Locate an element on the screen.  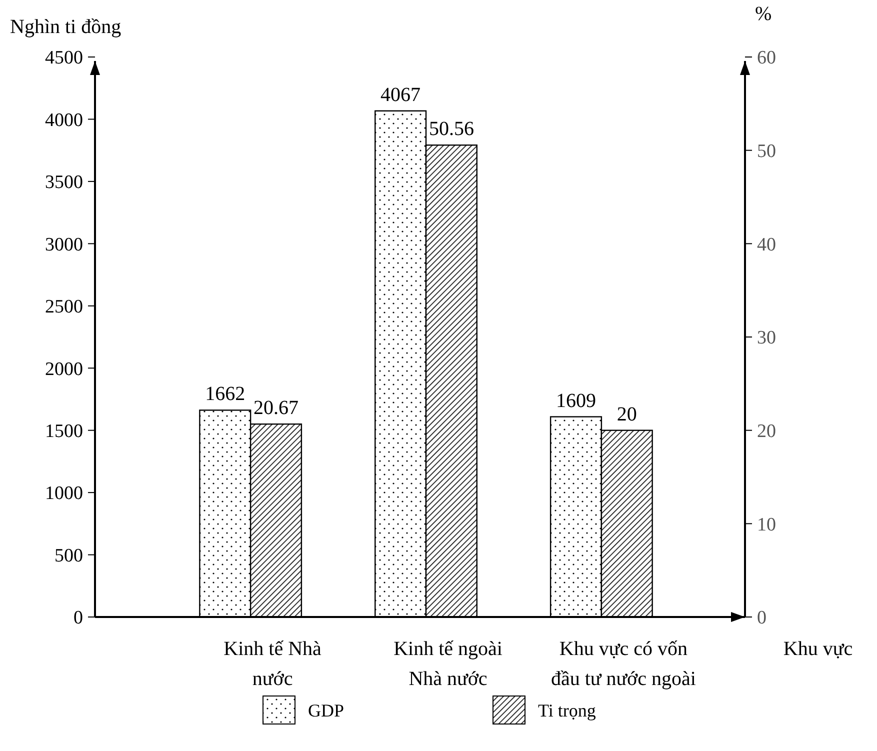
legend-label: GDP is located at coordinates (326, 710).